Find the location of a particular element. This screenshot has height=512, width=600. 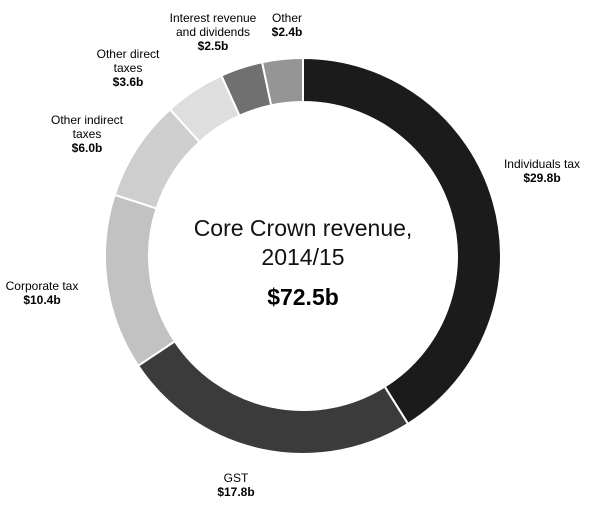

slice-label-other: Other is located at coordinates (287, 18).